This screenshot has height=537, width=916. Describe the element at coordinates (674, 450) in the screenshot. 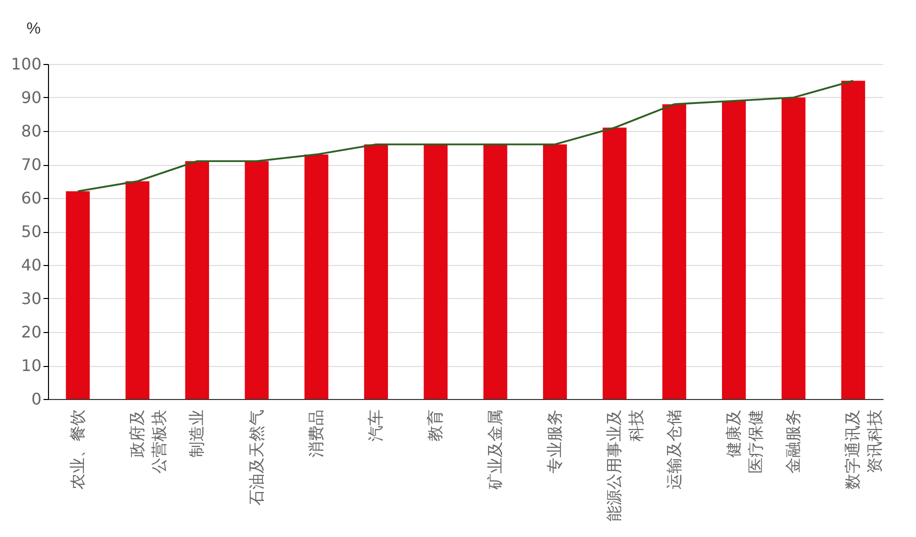

I see `x-tick-label: 运输及仓储` at that location.